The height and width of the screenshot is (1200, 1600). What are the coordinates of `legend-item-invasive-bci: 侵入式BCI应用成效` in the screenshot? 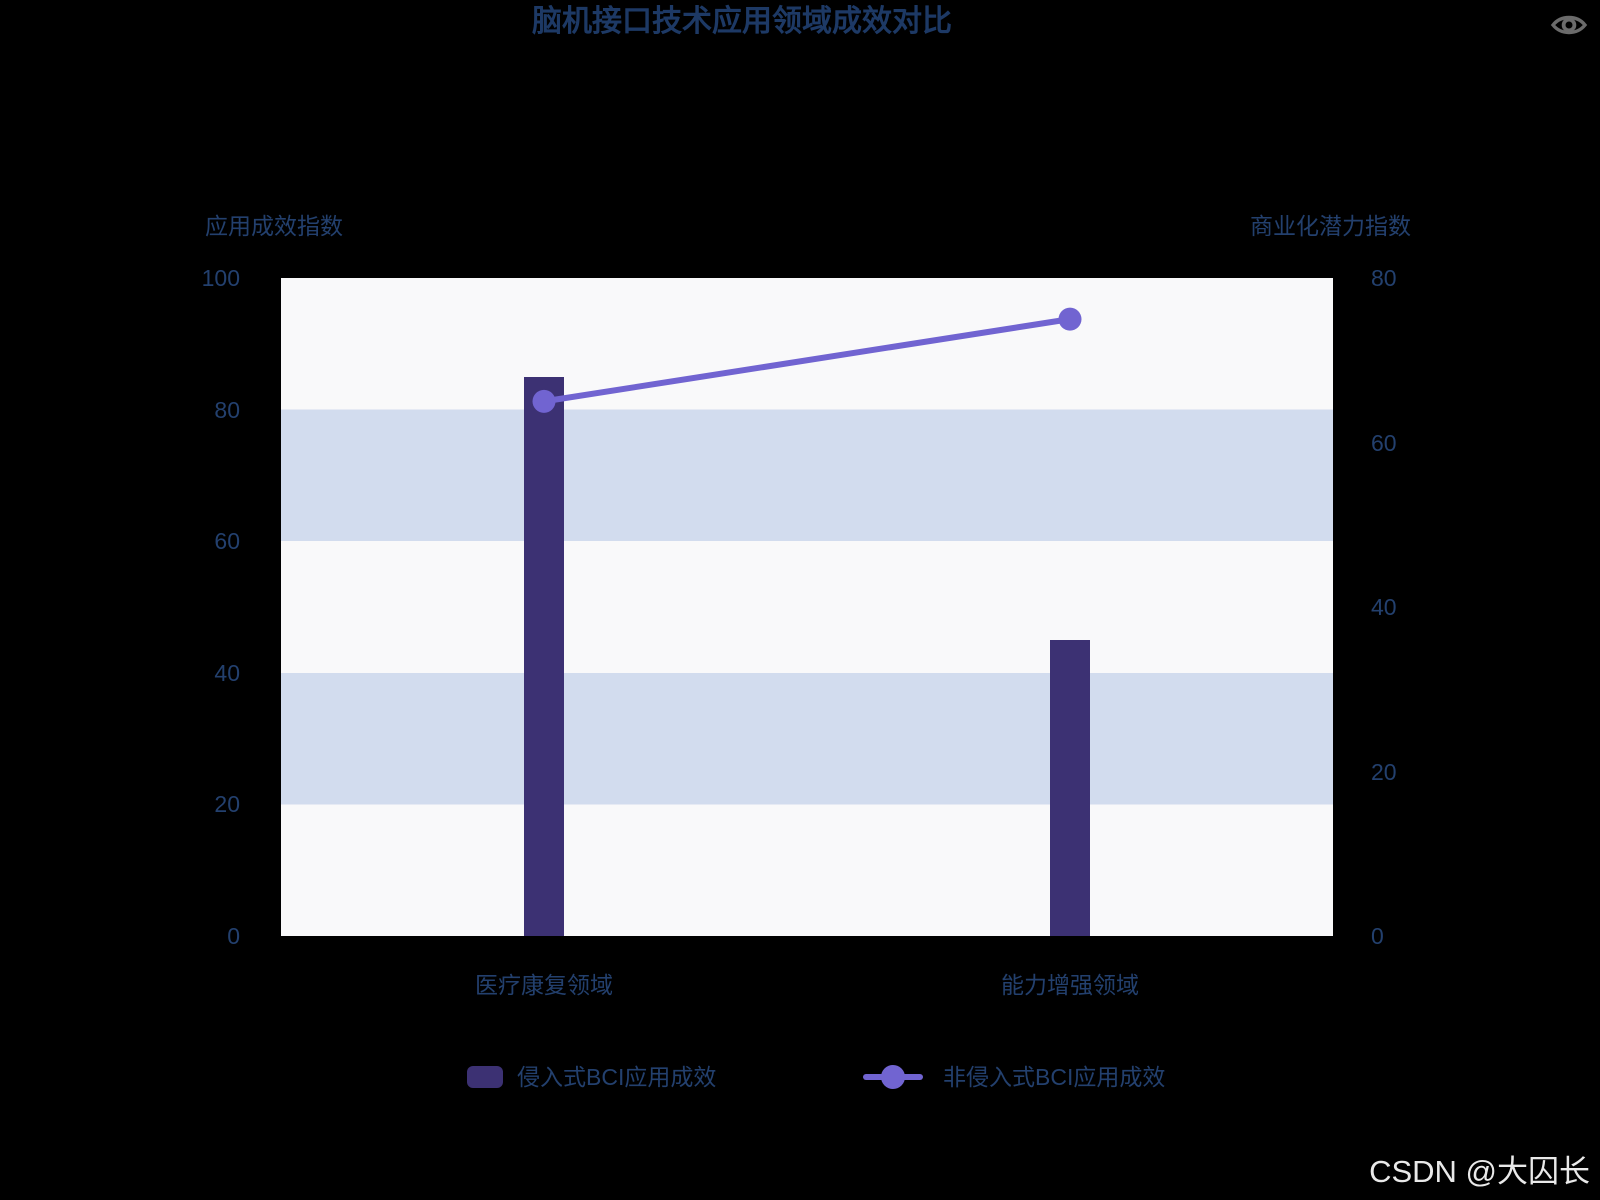 It's located at (591, 1077).